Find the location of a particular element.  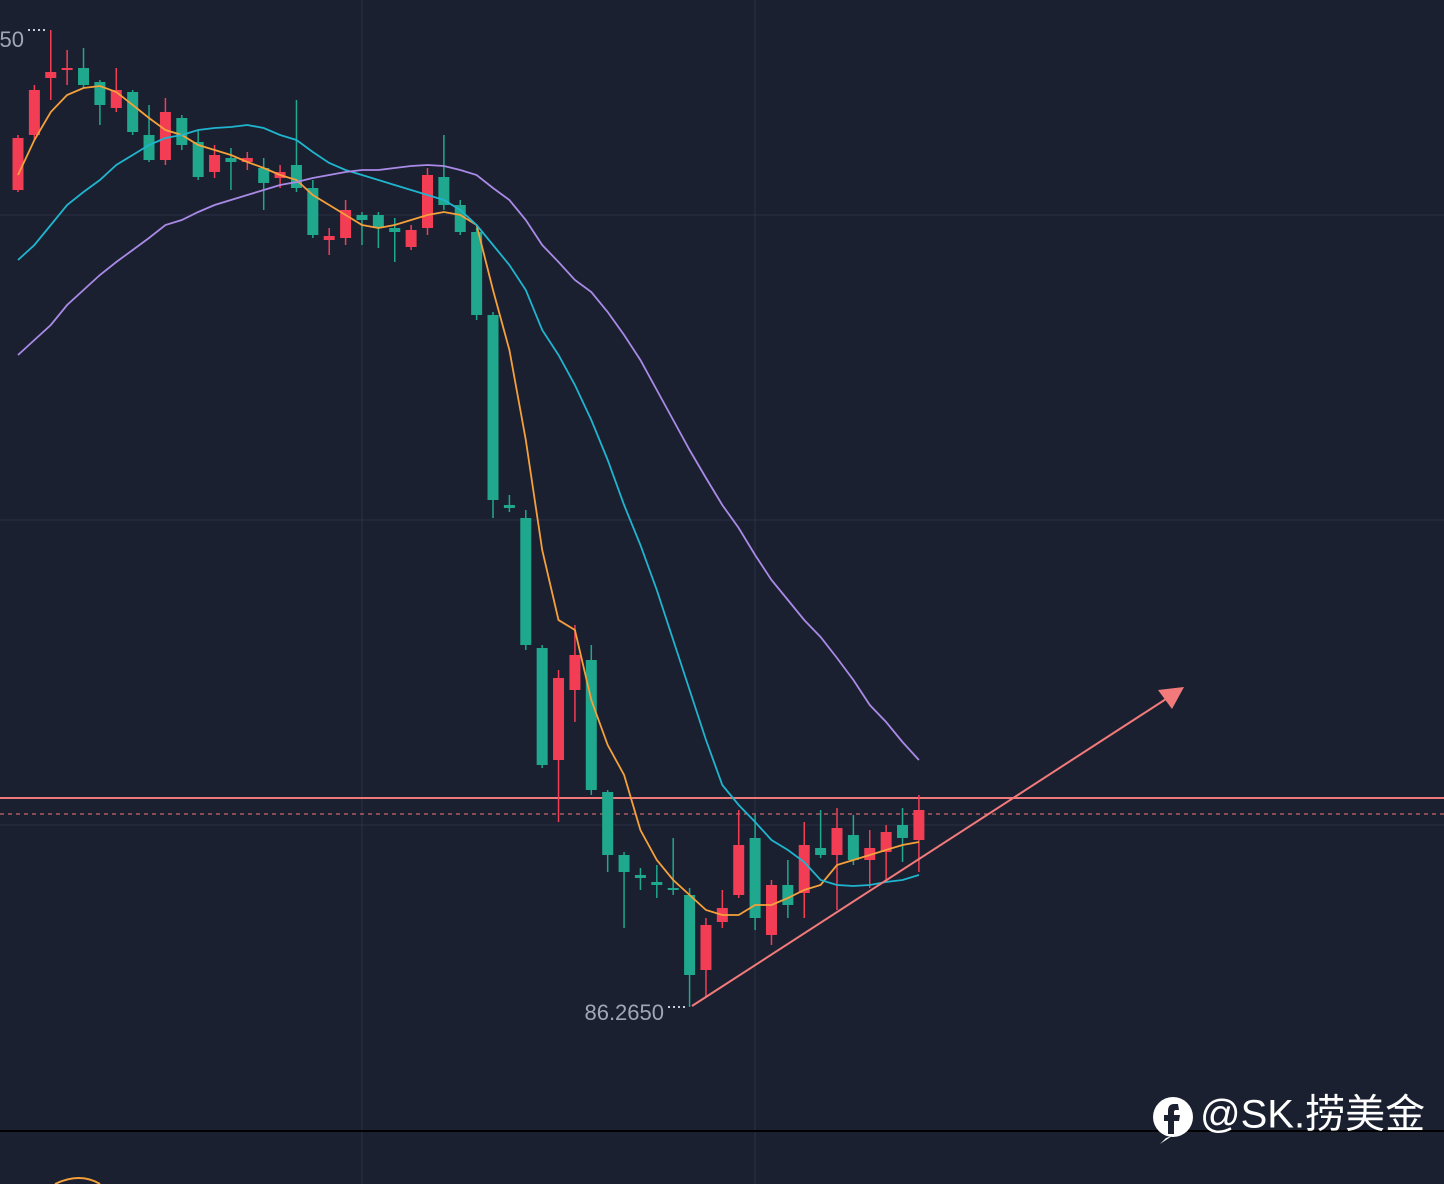

watermark-text: @SK.捞美金 is located at coordinates (1312, 1115).